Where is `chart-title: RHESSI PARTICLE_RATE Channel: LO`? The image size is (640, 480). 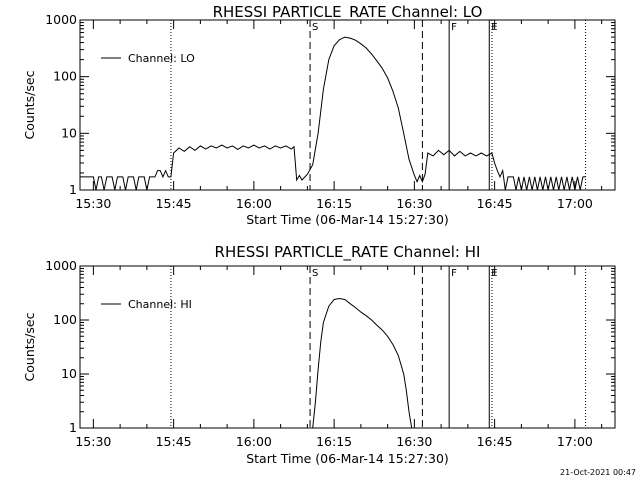 chart-title: RHESSI PARTICLE_RATE Channel: LO is located at coordinates (348, 12).